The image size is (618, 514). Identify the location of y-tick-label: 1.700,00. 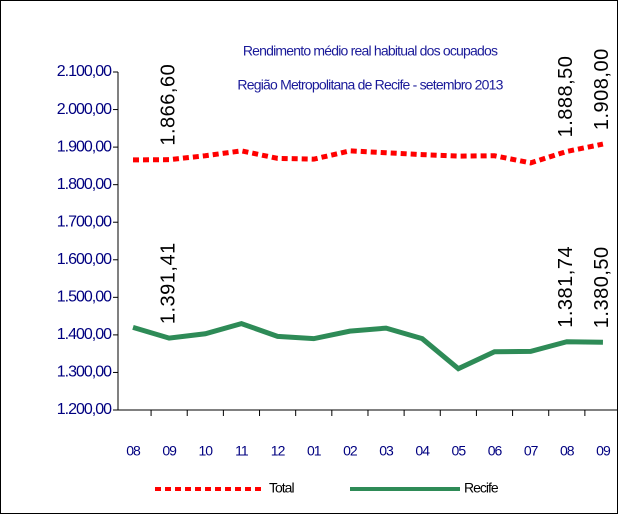
(84, 221).